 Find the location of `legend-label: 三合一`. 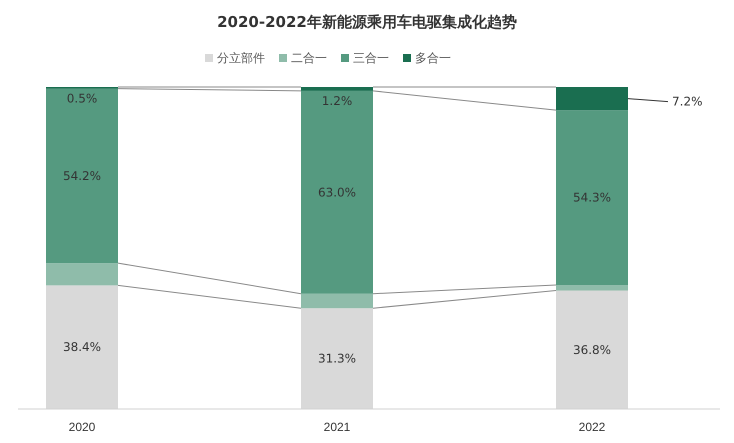

legend-label: 三合一 is located at coordinates (371, 58).